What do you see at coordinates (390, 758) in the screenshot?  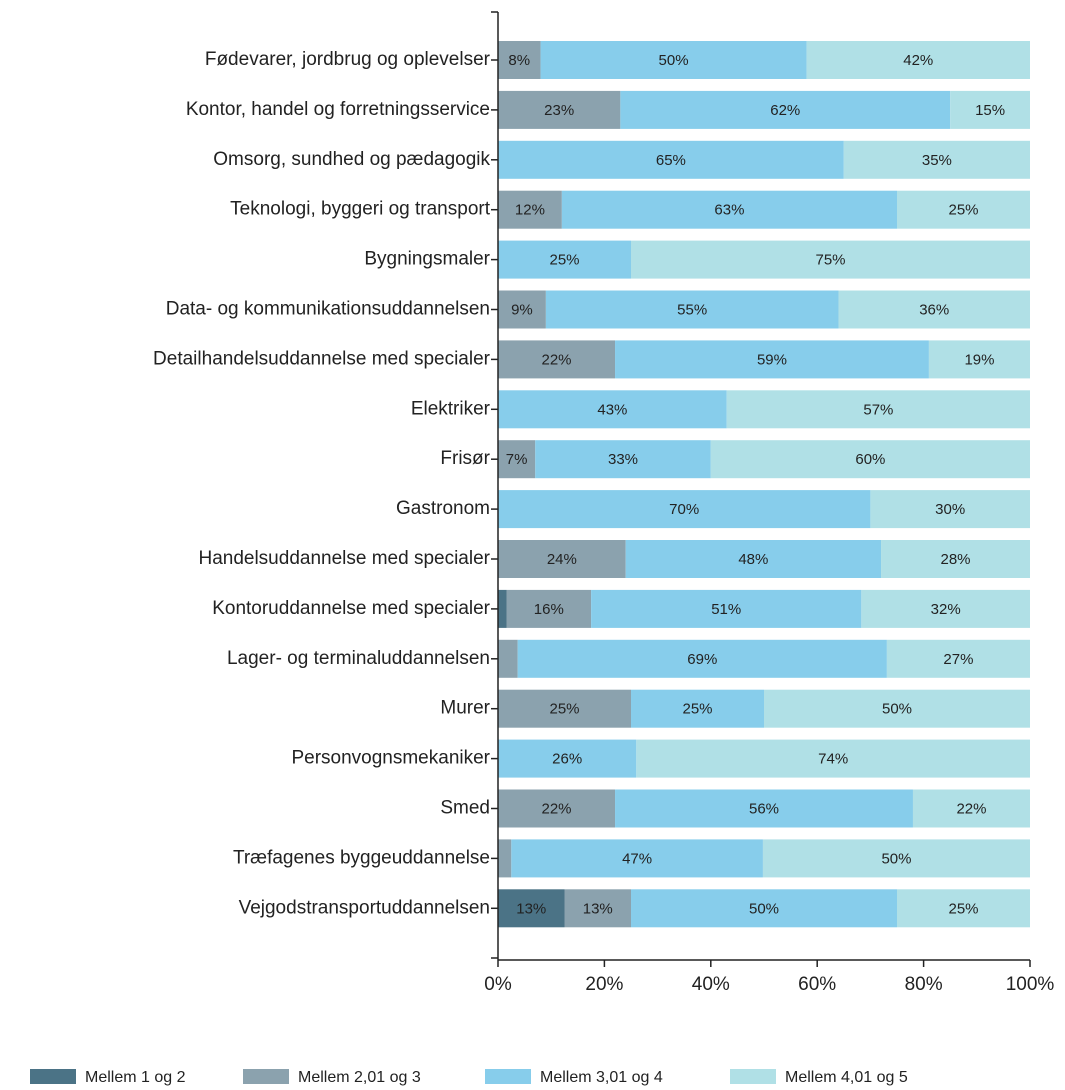 I see `y-tick-label: Personvognsmekaniker` at bounding box center [390, 758].